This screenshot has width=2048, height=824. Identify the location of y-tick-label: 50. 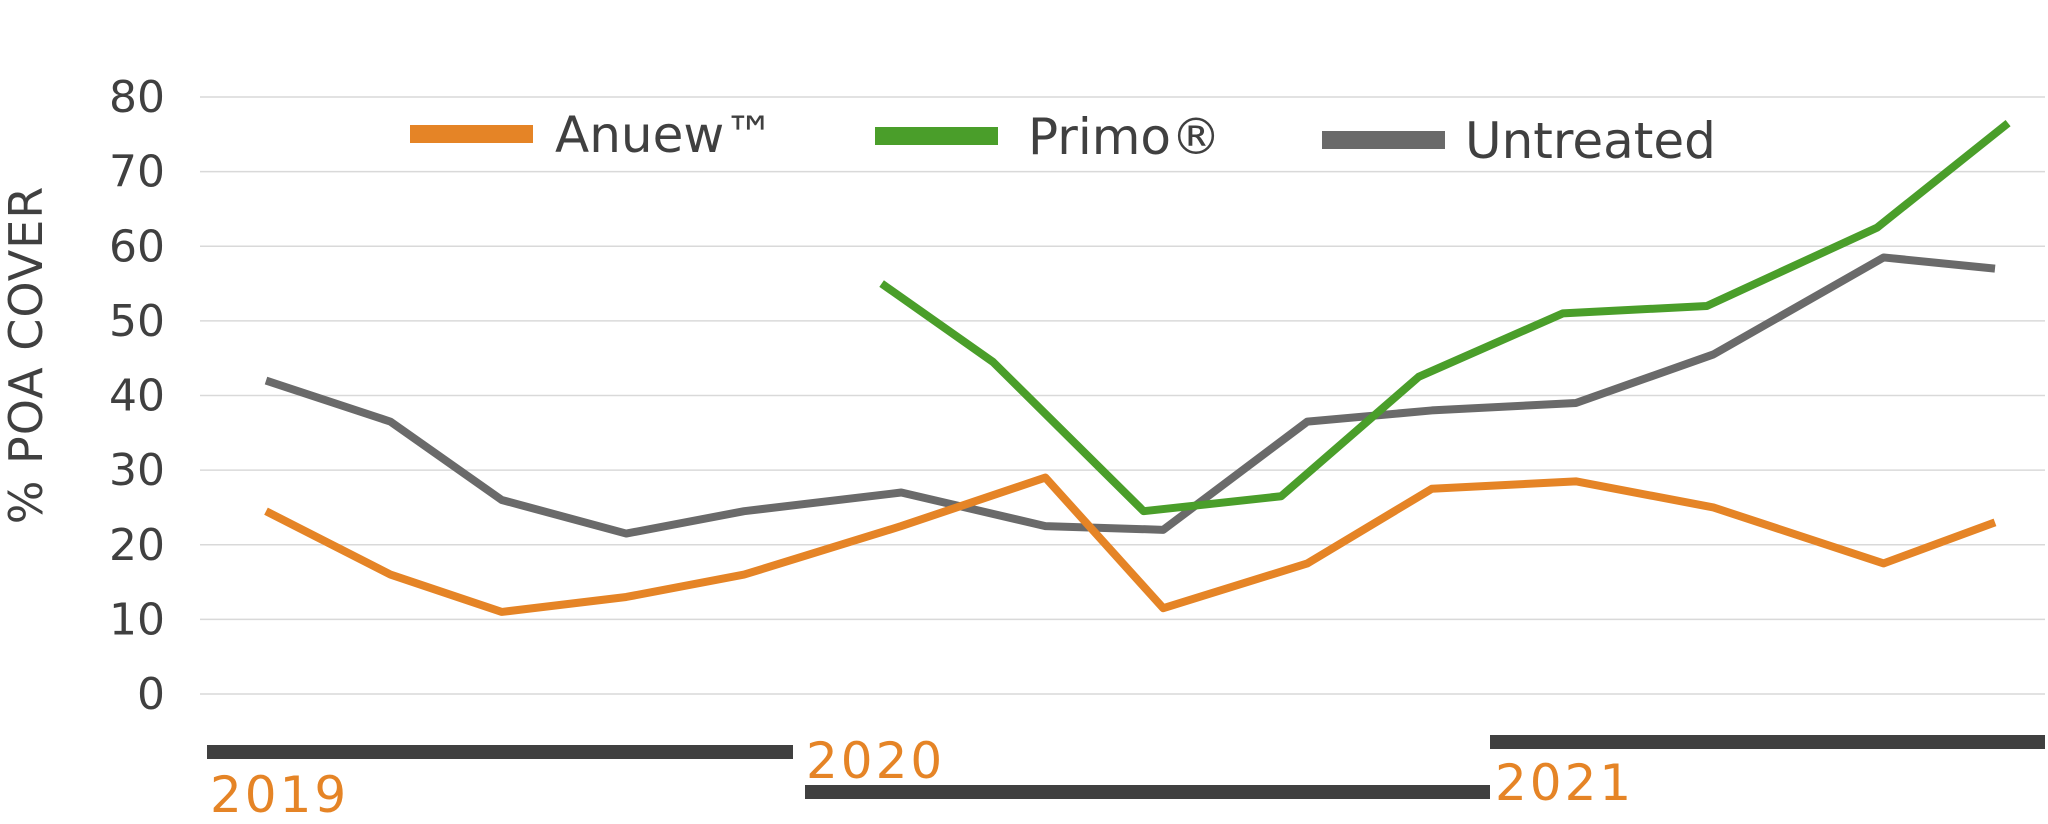
(137, 321).